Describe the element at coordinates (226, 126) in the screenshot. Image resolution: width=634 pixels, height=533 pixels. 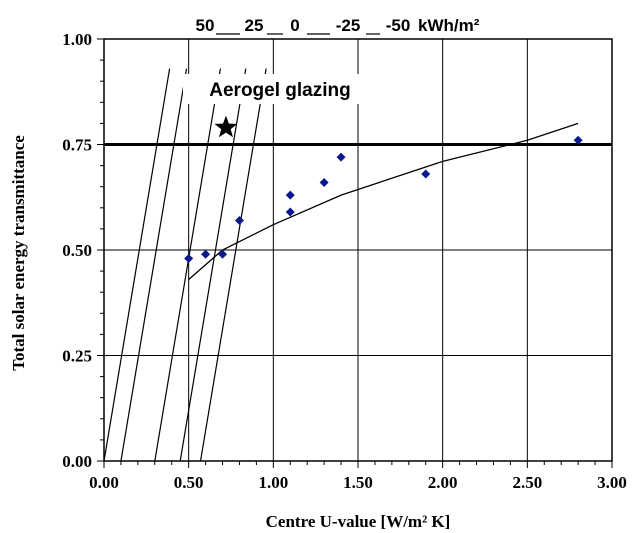
I see `star-marker` at that location.